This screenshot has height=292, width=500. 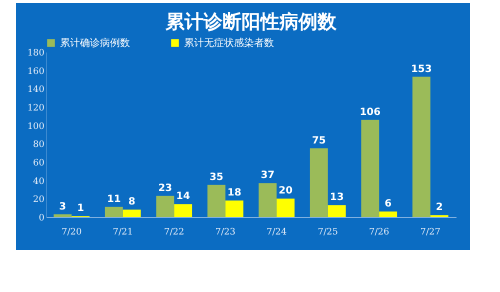 I want to click on data-label: 37, so click(x=267, y=176).